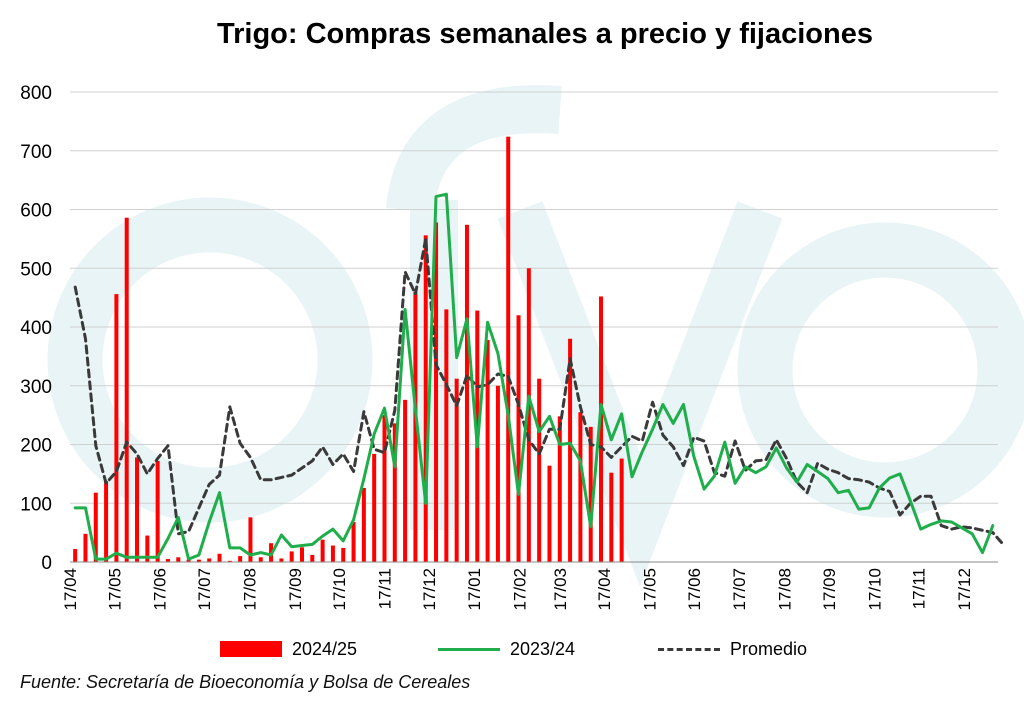 The image size is (1024, 701). I want to click on legend-item-2024-25: 2024/25, so click(288, 649).